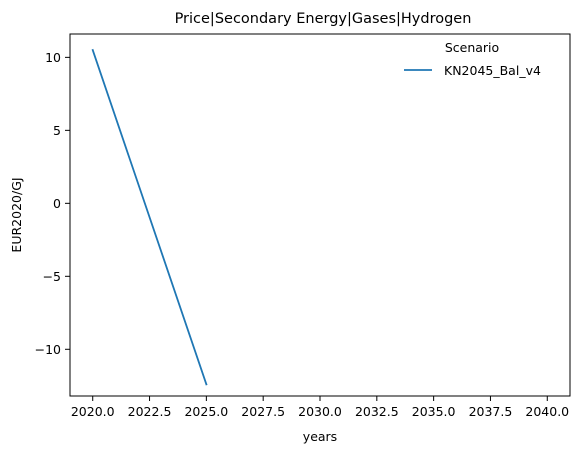 This screenshot has width=576, height=453. What do you see at coordinates (547, 411) in the screenshot?
I see `x-tick-label: 2040.0` at bounding box center [547, 411].